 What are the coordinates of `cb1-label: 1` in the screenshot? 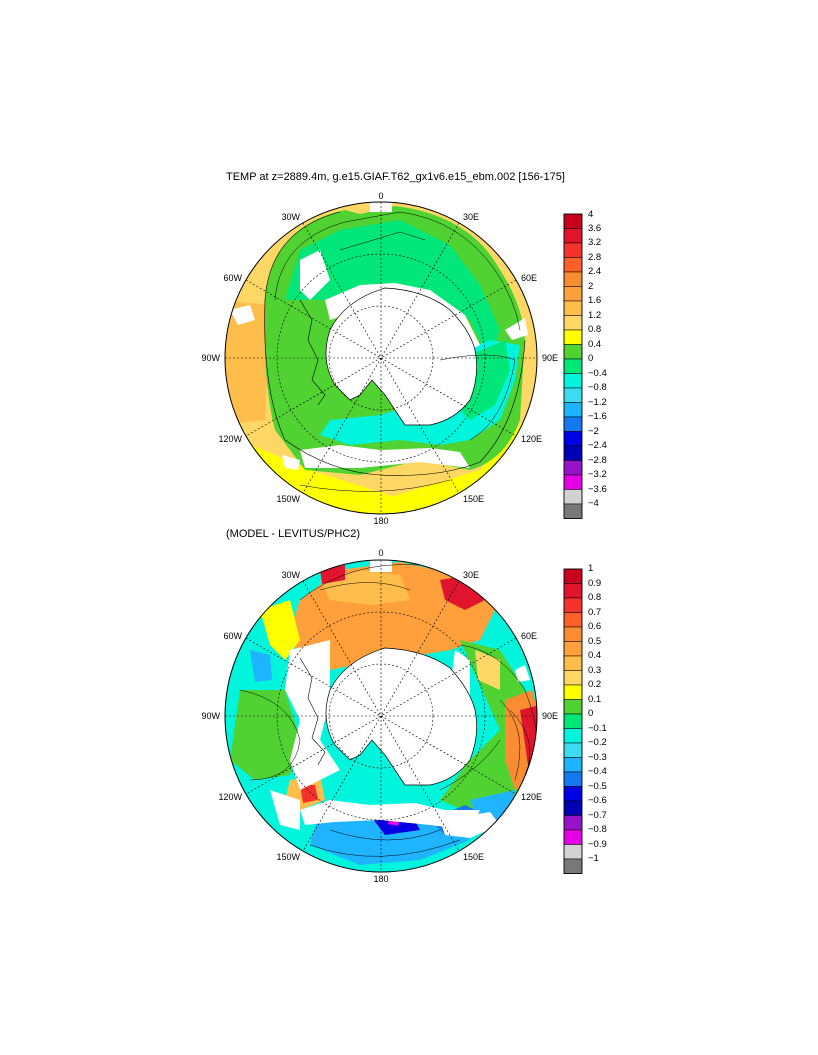 It's located at (590, 568).